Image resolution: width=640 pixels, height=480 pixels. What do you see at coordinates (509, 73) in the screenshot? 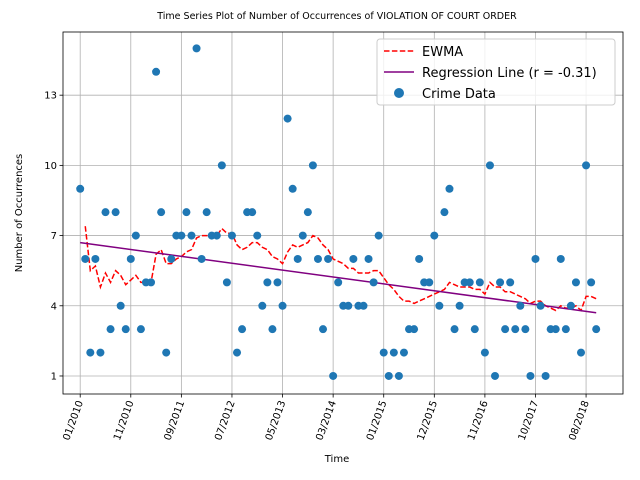
I see `legend-label: Regression Line (r = -0.31)` at bounding box center [509, 73].